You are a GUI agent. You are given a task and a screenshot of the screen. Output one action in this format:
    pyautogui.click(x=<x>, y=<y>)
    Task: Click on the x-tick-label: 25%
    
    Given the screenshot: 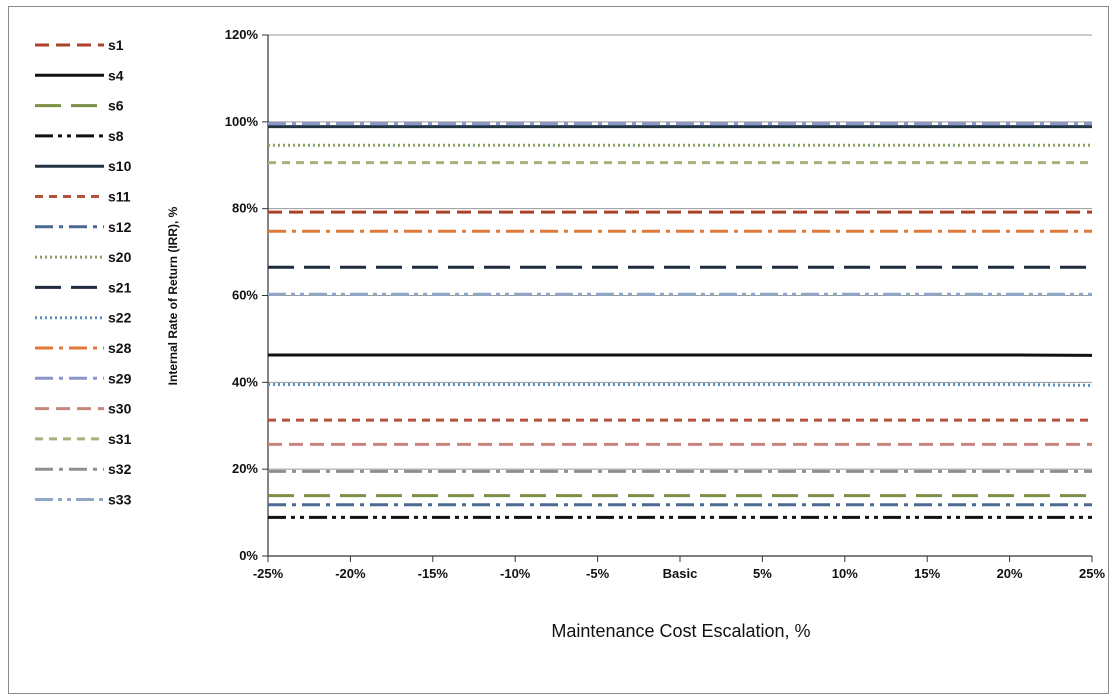 What is the action you would take?
    pyautogui.click(x=1092, y=573)
    